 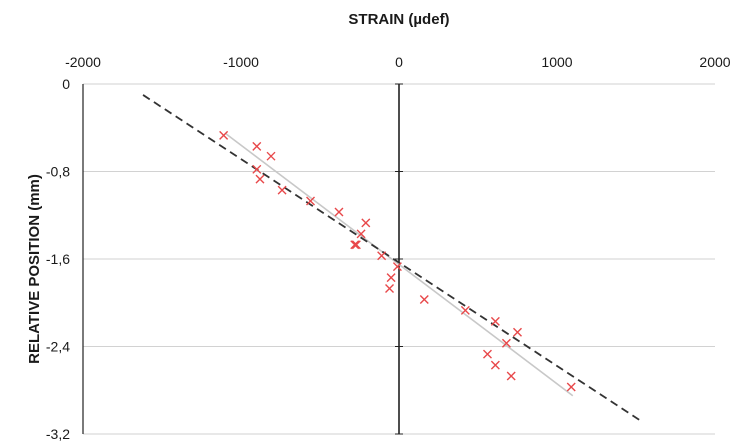 What do you see at coordinates (66, 84) in the screenshot?
I see `y-tick-label: 0` at bounding box center [66, 84].